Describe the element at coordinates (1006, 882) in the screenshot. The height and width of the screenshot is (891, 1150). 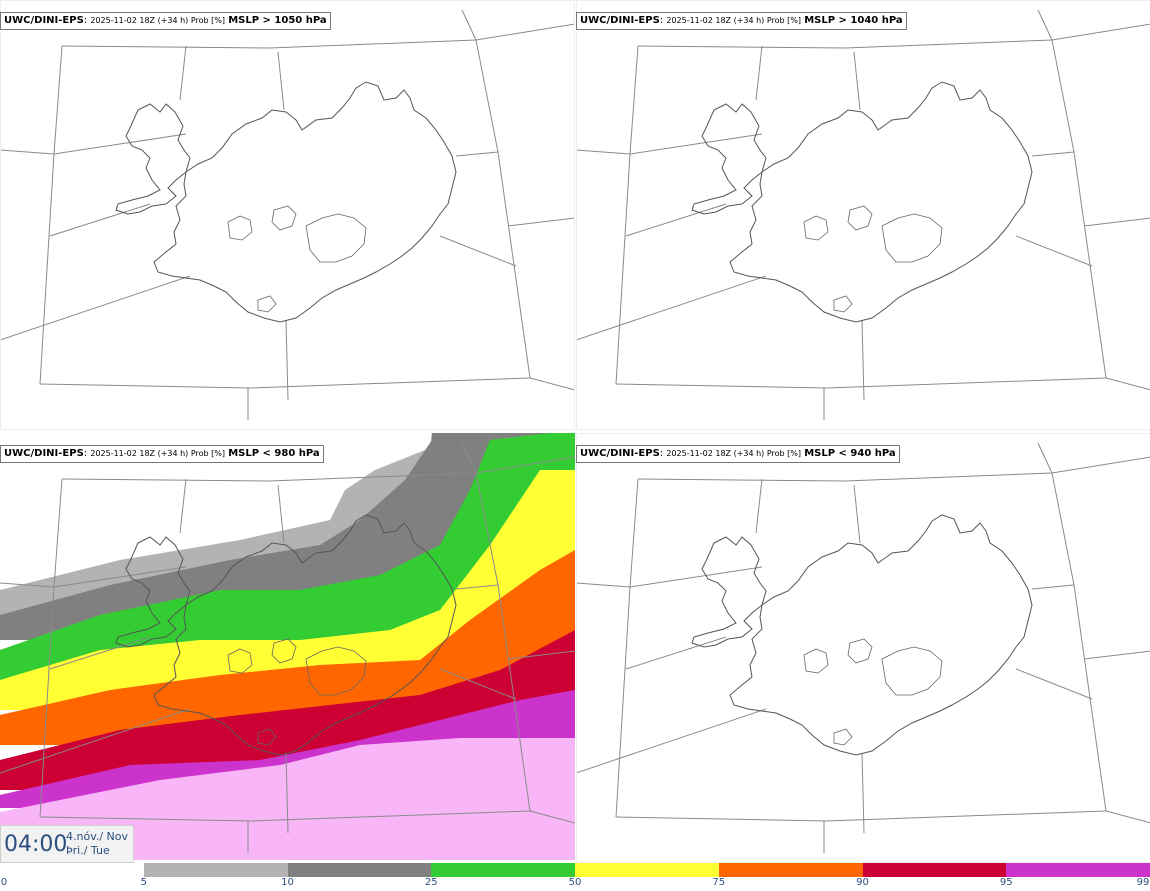
I see `colorbar-tick-label: 95` at that location.